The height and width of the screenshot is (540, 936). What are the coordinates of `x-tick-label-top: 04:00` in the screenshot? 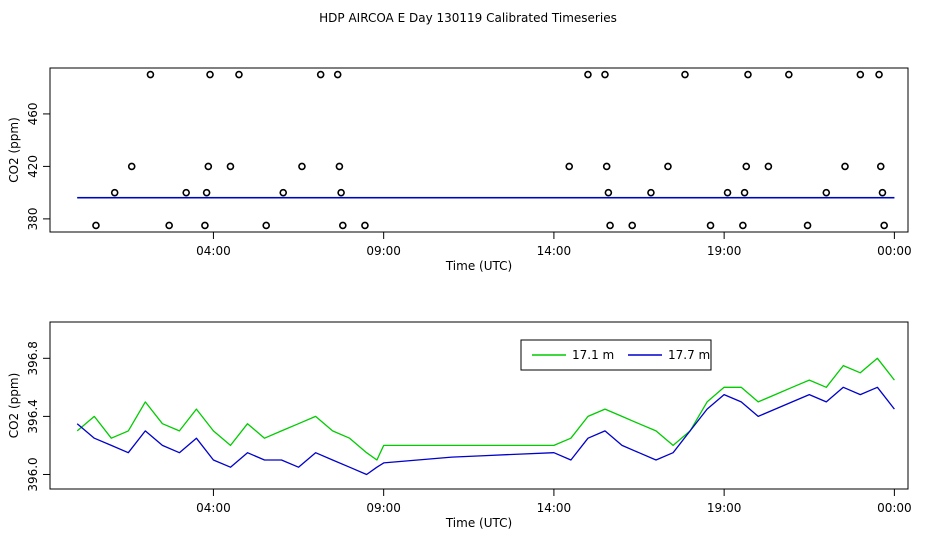 It's located at (213, 251).